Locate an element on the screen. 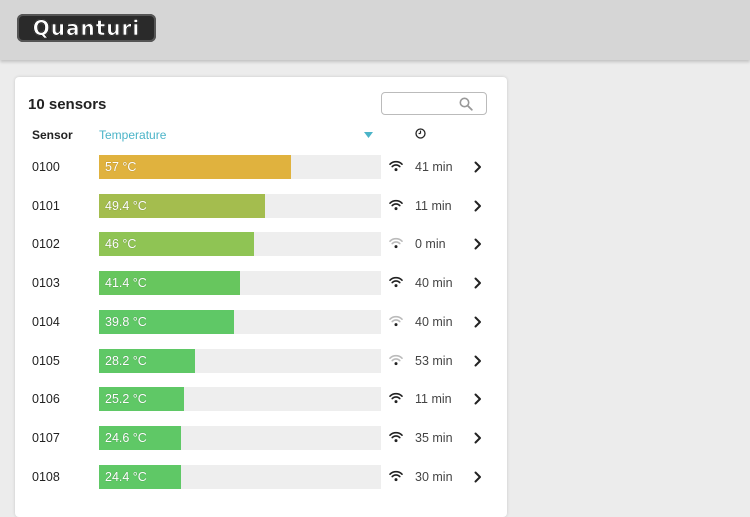 The image size is (750, 517). temperature-value: 46 °C is located at coordinates (121, 244).